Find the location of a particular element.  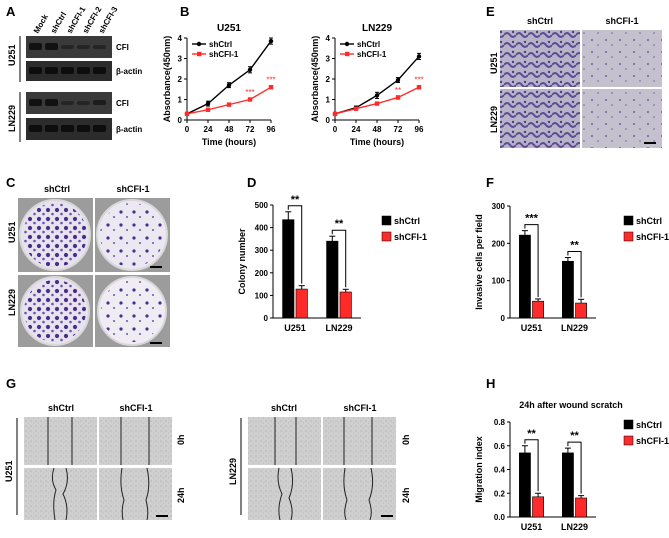

y-tick-label: 3 is located at coordinates (180, 59).